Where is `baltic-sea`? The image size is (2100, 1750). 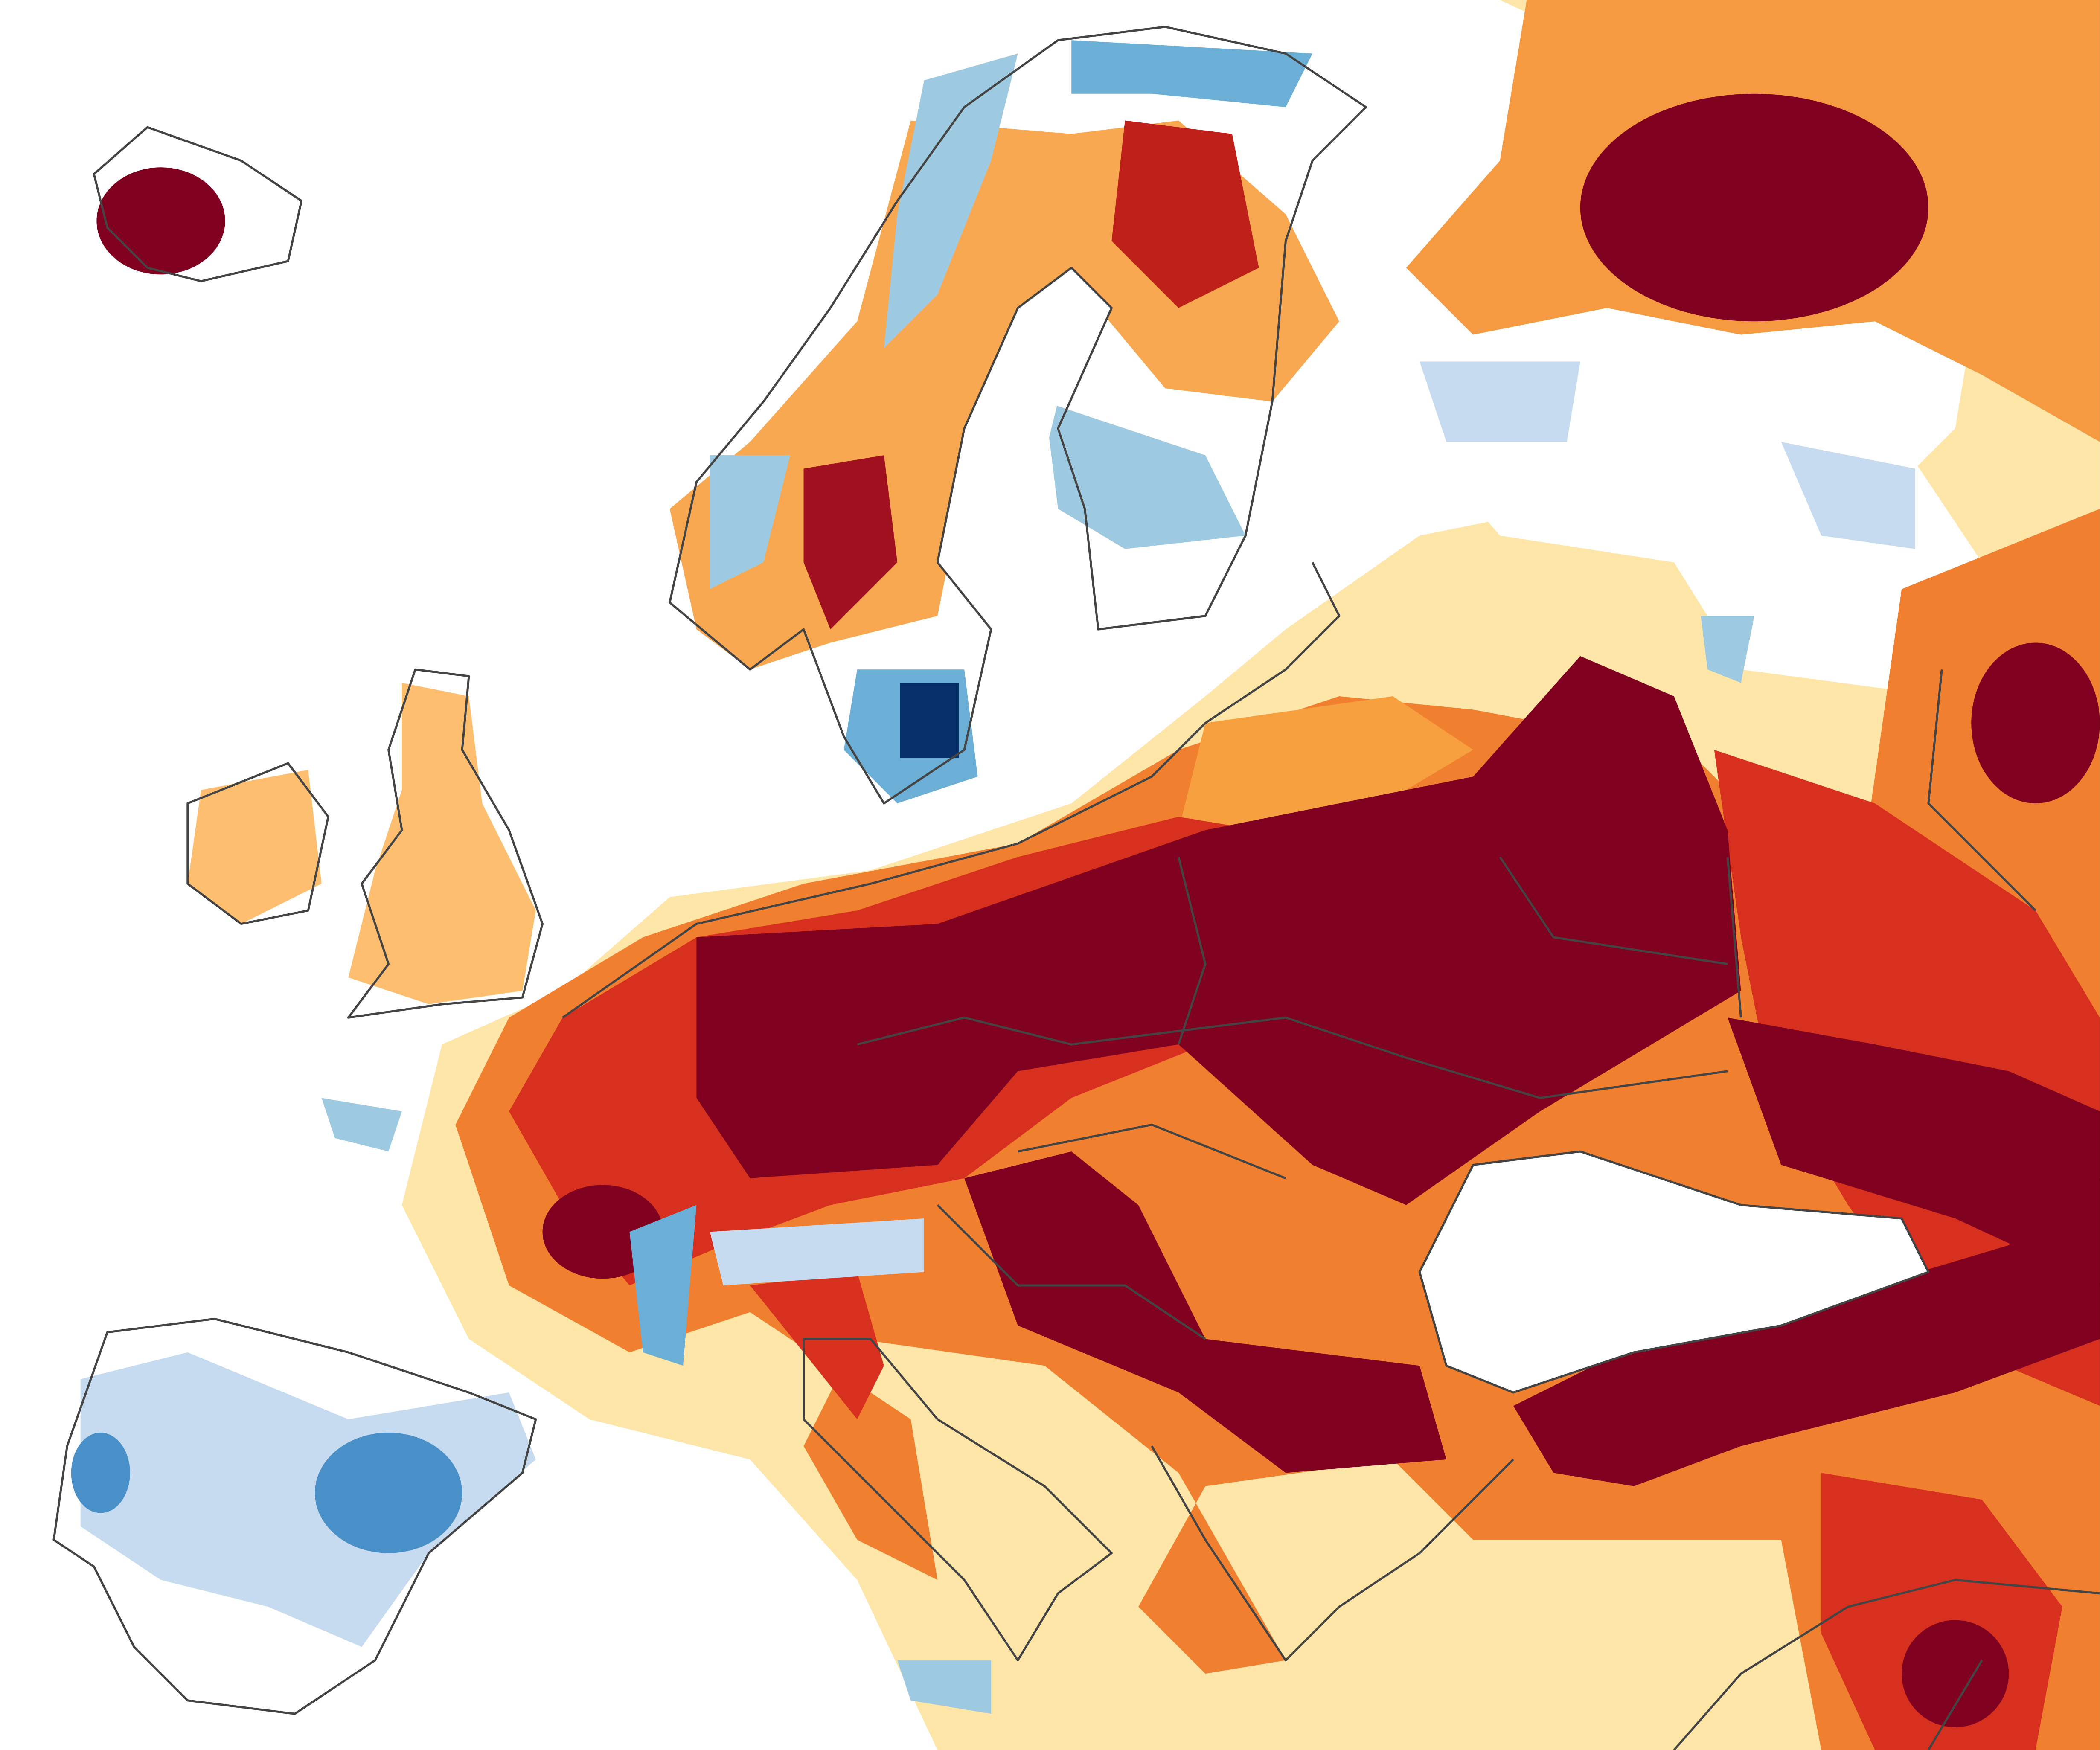 baltic-sea is located at coordinates (1025, 448).